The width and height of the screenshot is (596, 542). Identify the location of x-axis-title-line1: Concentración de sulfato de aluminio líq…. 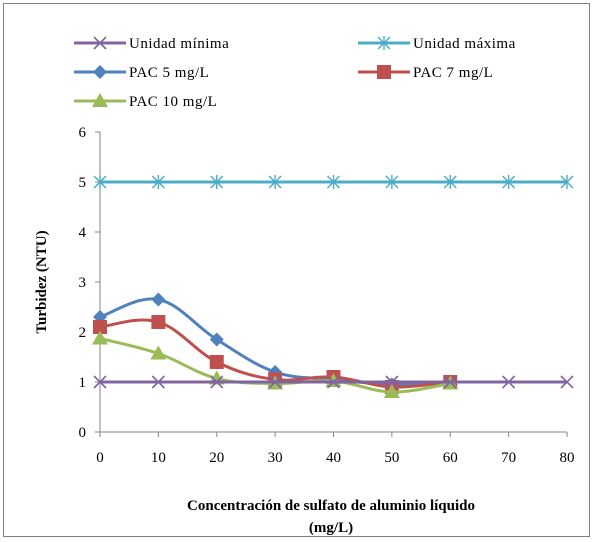
(331, 506).